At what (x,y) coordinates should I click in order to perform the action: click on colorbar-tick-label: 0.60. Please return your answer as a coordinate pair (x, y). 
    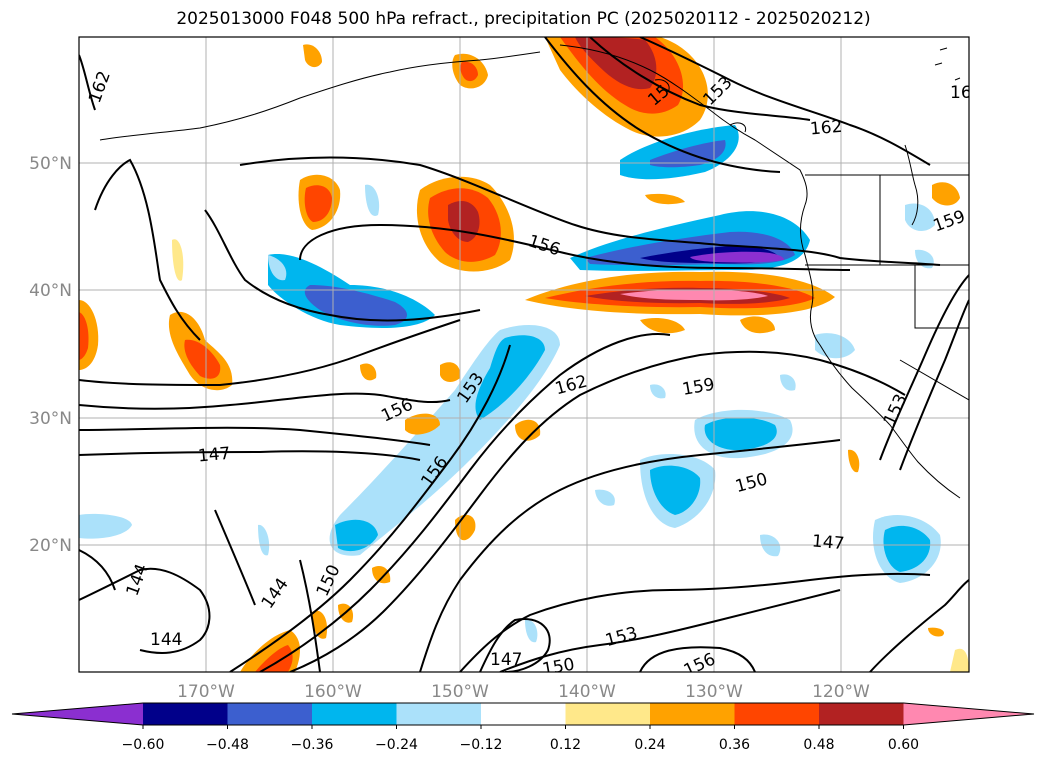
    Looking at the image, I should click on (903, 745).